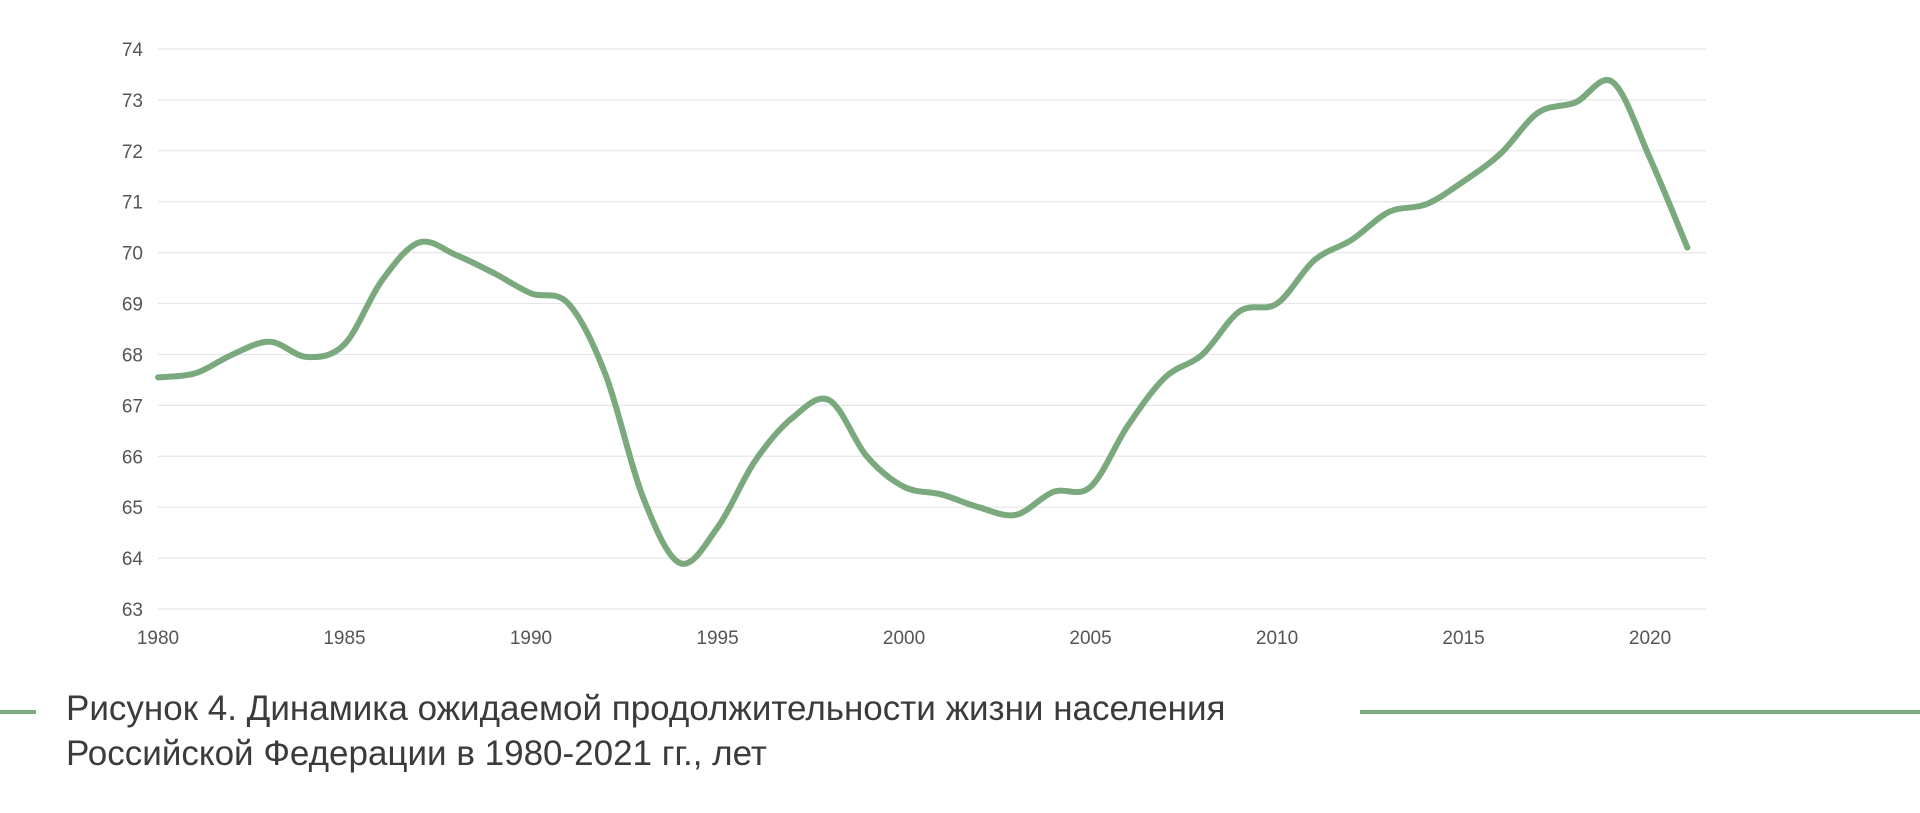 Image resolution: width=1920 pixels, height=813 pixels. I want to click on caption-right-rule, so click(1640, 712).